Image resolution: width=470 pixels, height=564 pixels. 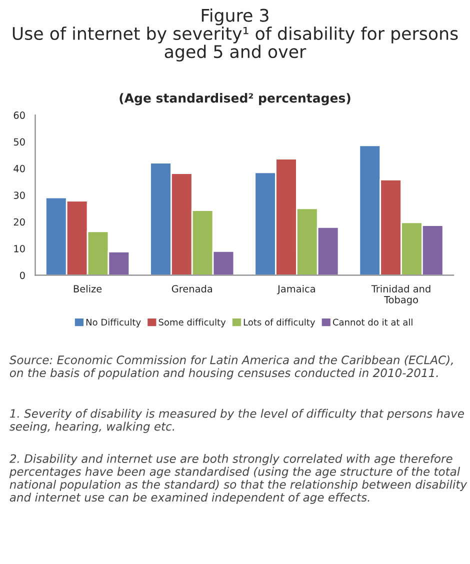 I want to click on y-tick-label: 50, so click(x=19, y=142).